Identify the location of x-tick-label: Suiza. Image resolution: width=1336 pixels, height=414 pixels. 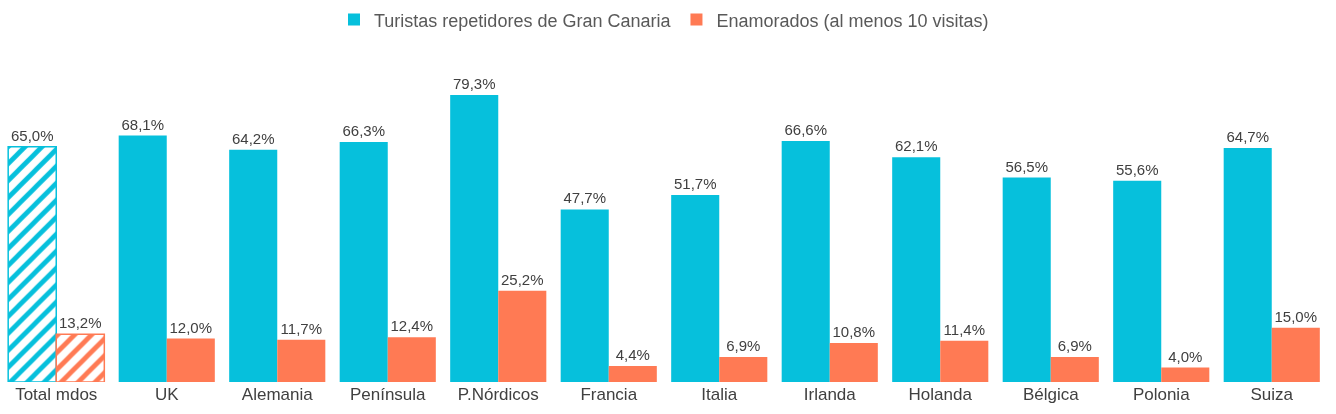
(1272, 394).